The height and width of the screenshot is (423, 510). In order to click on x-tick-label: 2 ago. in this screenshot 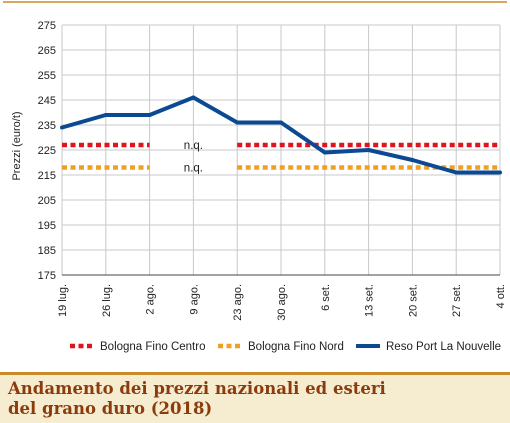, I will do `click(151, 299)`.